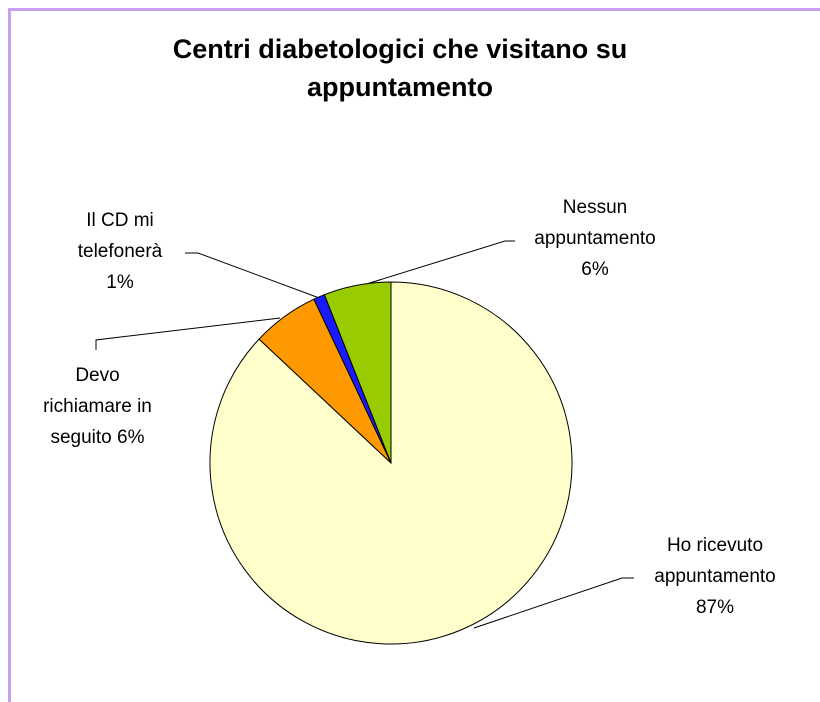 The height and width of the screenshot is (702, 820). I want to click on slice-label: Nessun appuntamento 6%, so click(595, 238).